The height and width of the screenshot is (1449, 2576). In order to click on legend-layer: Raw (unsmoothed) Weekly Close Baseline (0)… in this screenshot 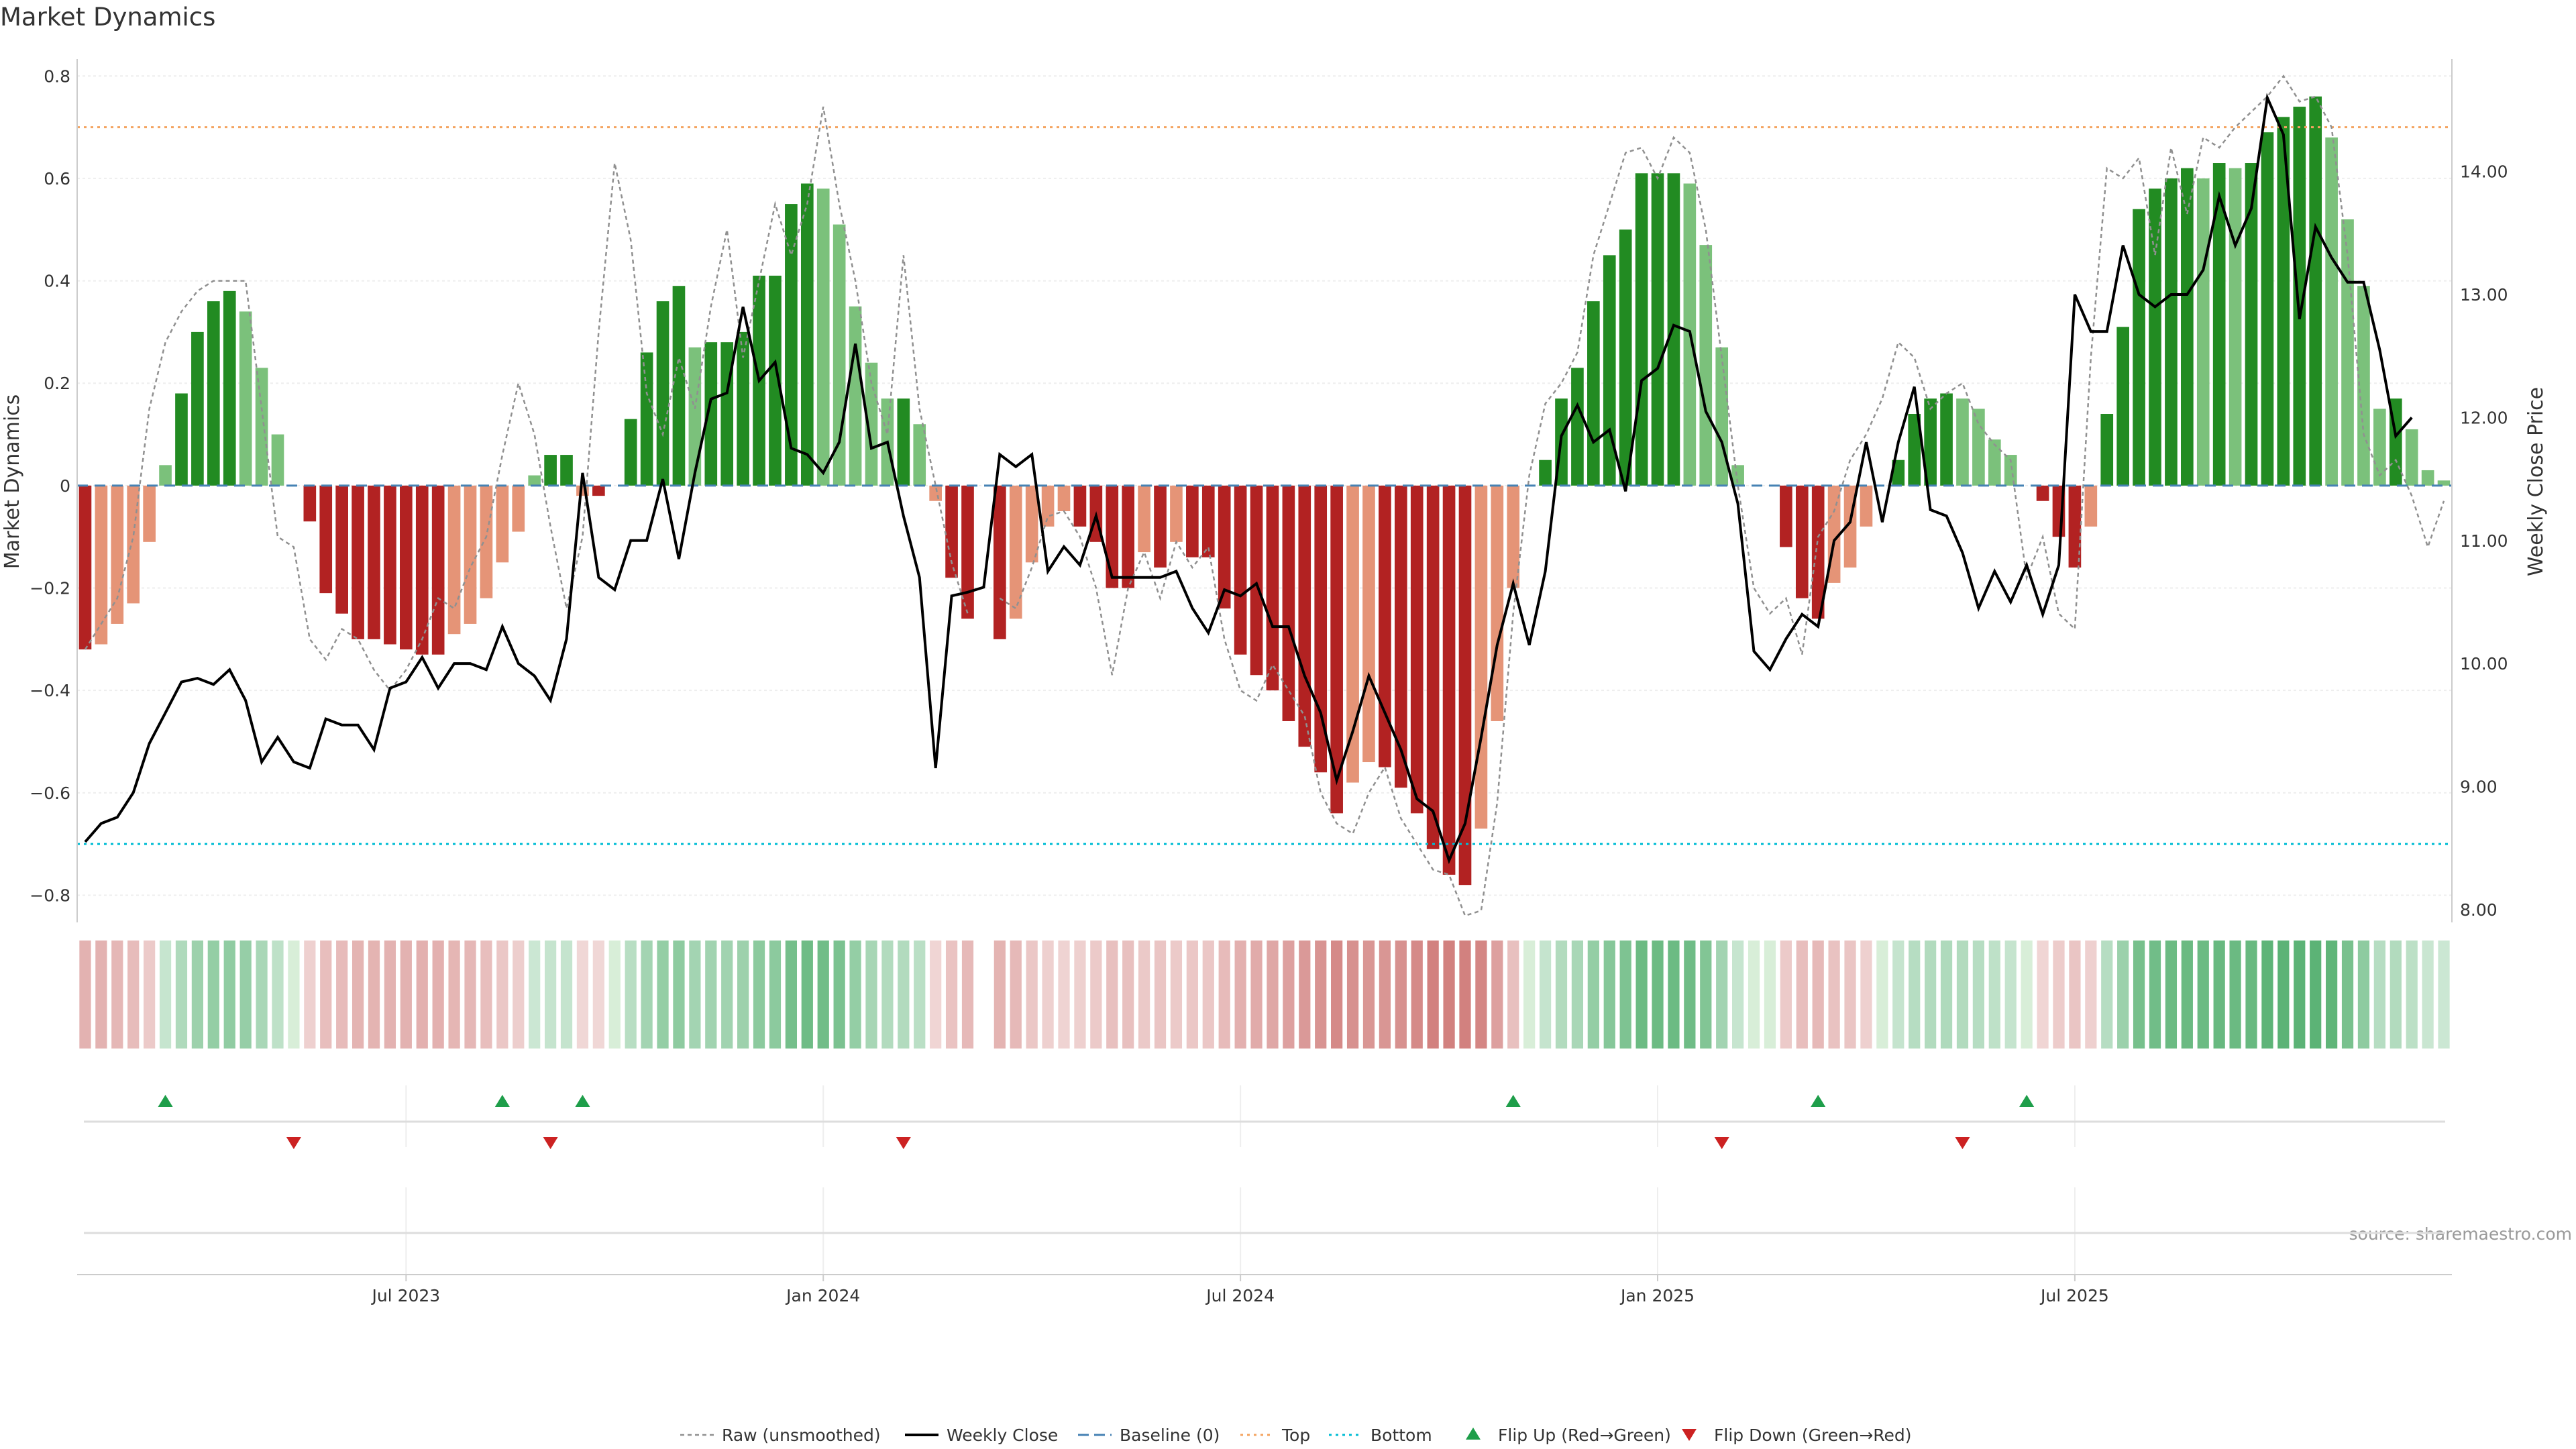, I will do `click(1296, 1435)`.